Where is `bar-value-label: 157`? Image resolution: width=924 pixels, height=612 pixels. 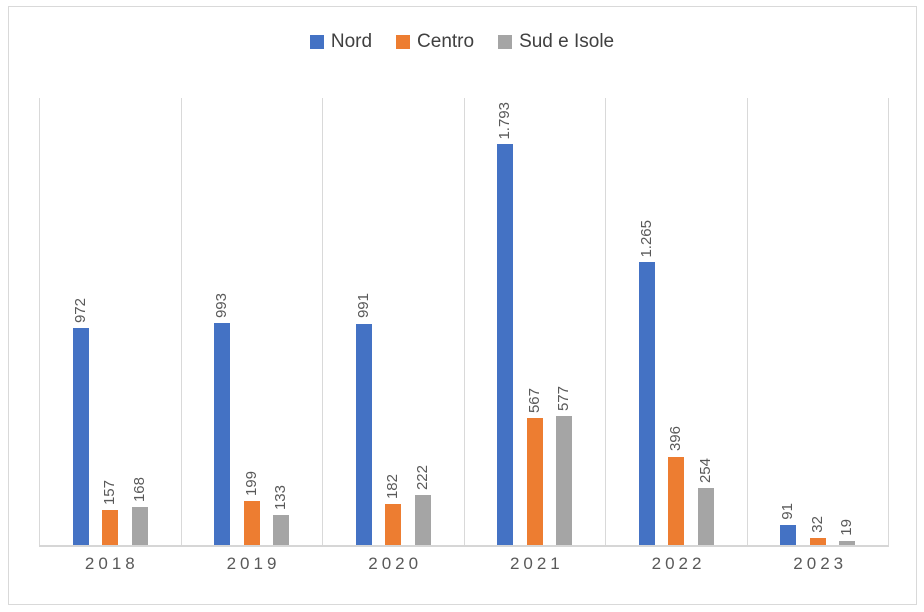 bar-value-label: 157 is located at coordinates (109, 492).